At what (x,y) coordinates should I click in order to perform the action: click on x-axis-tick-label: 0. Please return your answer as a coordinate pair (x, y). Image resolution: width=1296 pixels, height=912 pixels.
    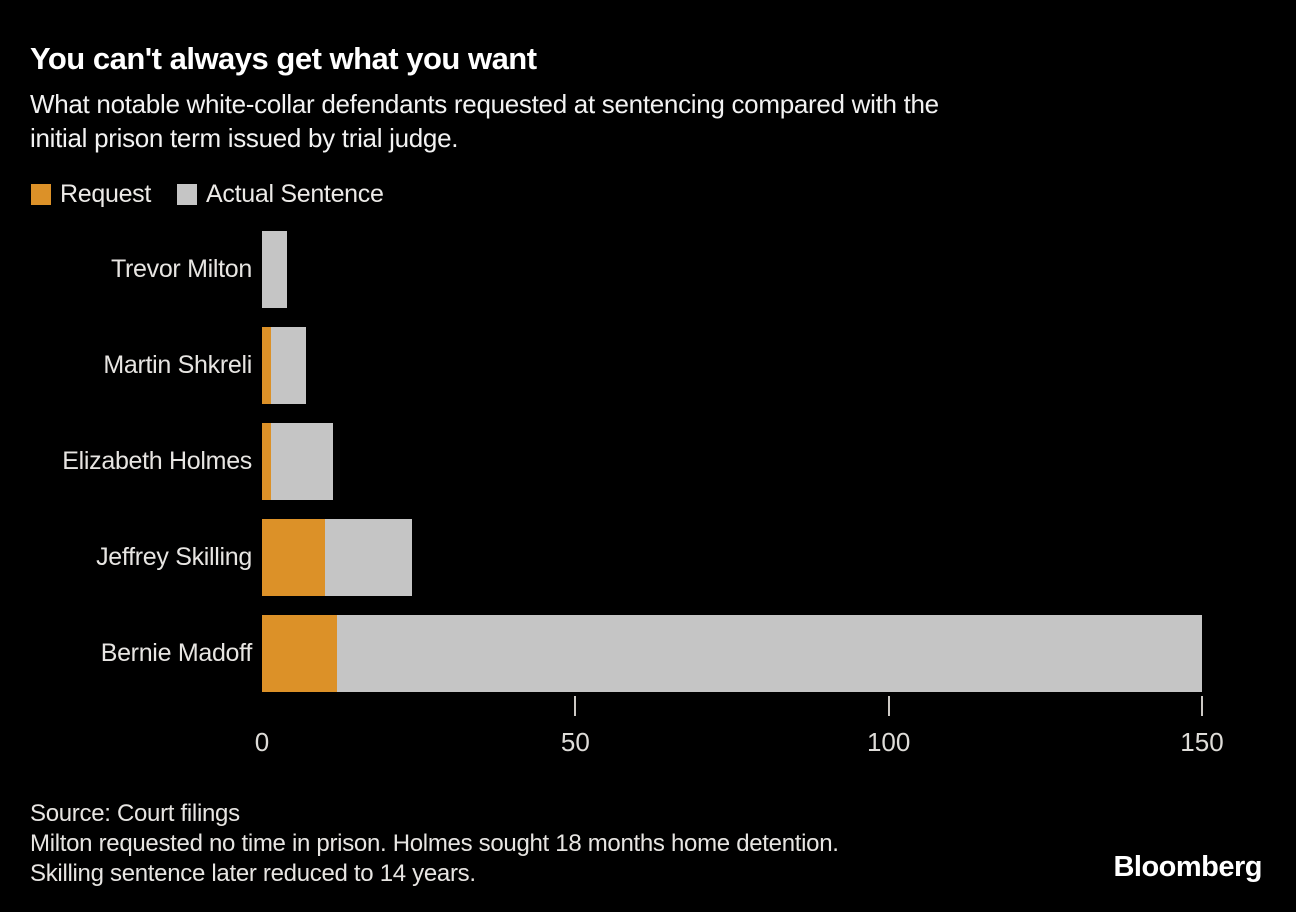
    Looking at the image, I should click on (262, 742).